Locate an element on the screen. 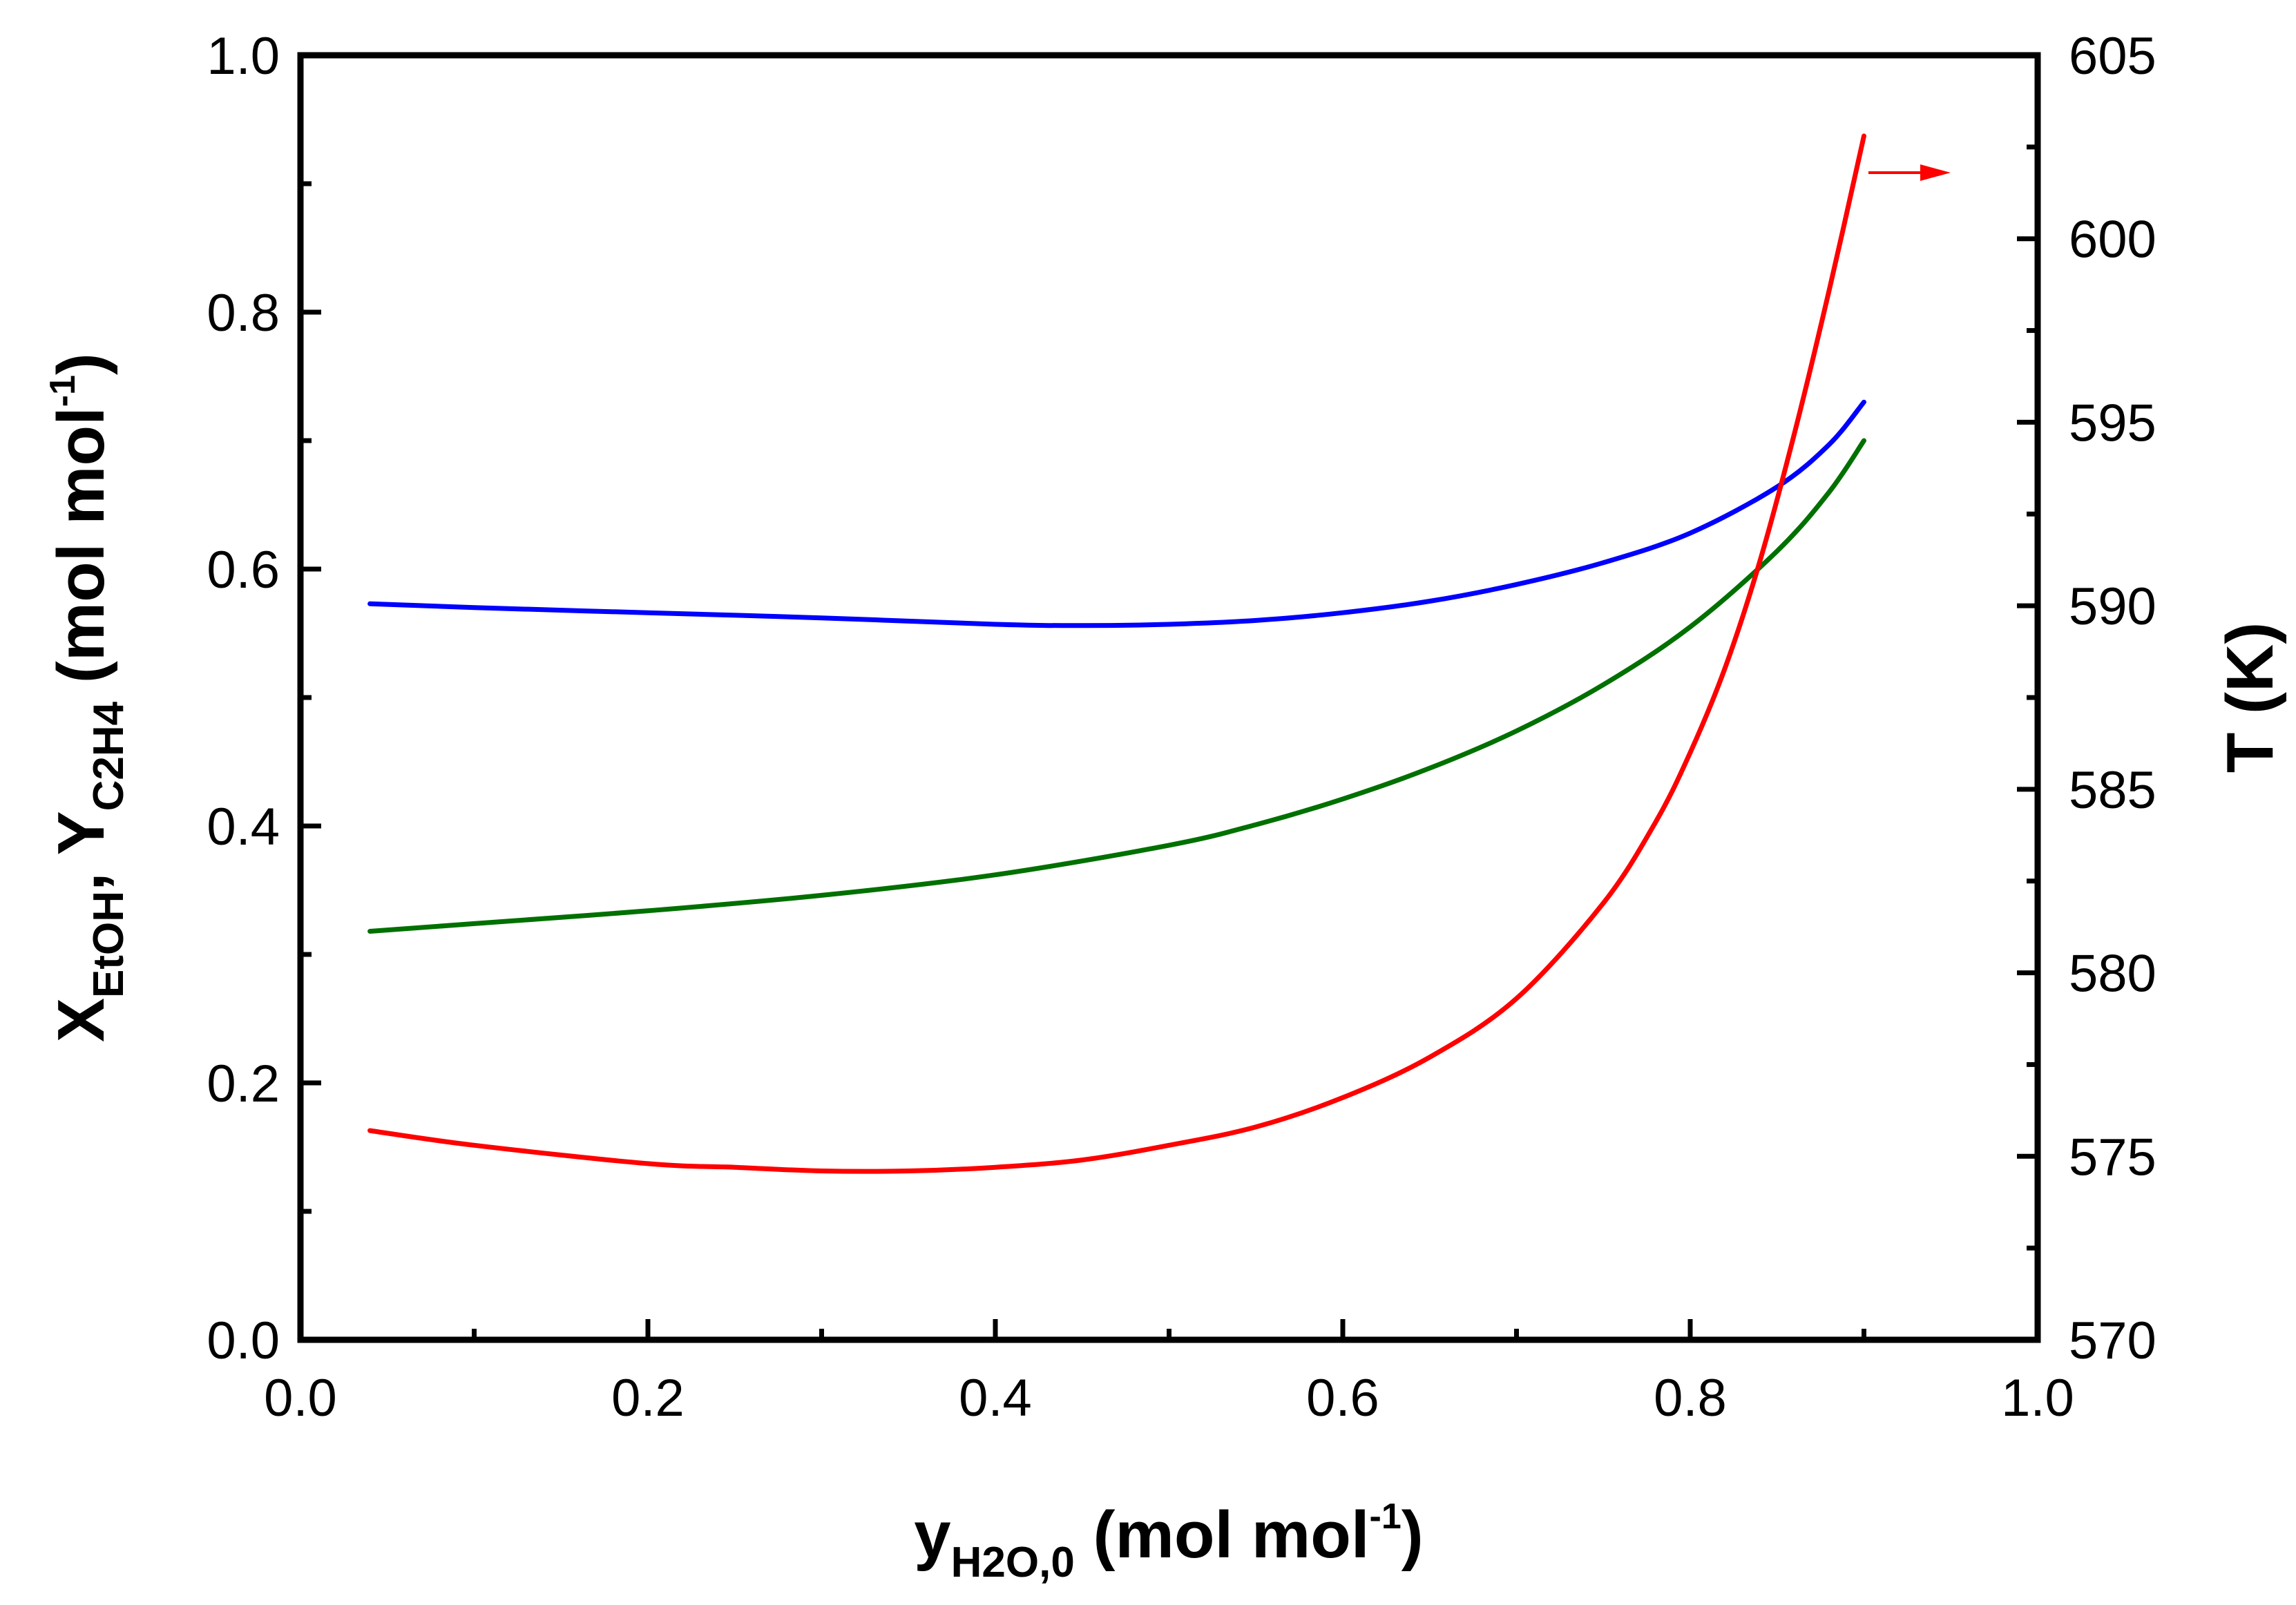 The width and height of the screenshot is (2296, 1605). y-right-tick-label: 575 is located at coordinates (2112, 1157).